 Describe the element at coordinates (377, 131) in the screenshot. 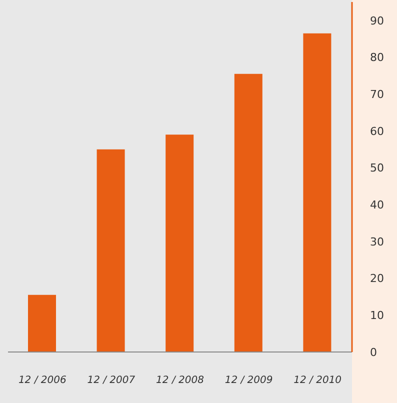

I see `y-tick-label: 60` at that location.